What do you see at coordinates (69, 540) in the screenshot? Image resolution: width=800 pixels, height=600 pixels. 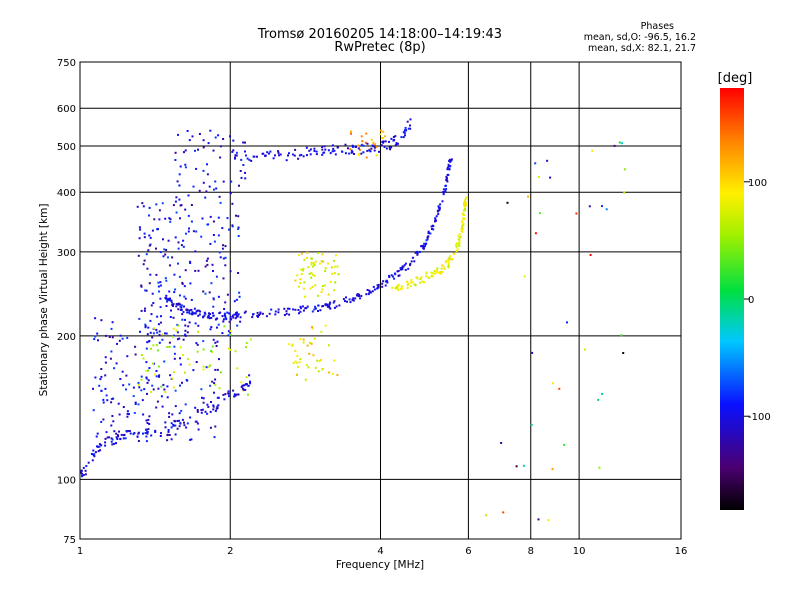 I see `y-tick-label: 75` at bounding box center [69, 540].